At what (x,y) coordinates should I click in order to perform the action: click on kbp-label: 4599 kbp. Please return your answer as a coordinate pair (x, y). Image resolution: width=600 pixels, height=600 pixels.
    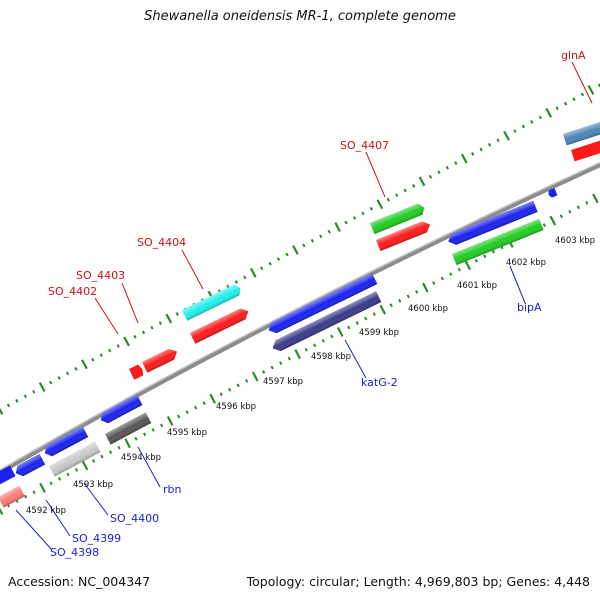
    Looking at the image, I should click on (379, 333).